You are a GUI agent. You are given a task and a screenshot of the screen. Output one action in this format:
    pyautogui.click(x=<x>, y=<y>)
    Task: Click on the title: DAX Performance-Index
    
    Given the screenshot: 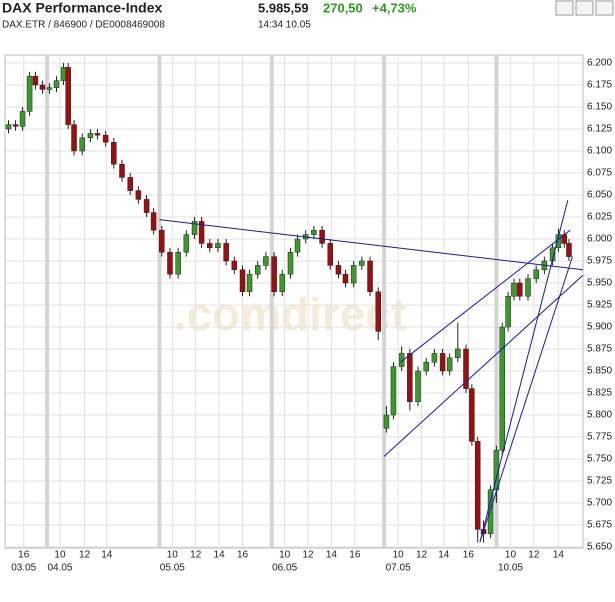 What is the action you would take?
    pyautogui.click(x=82, y=8)
    